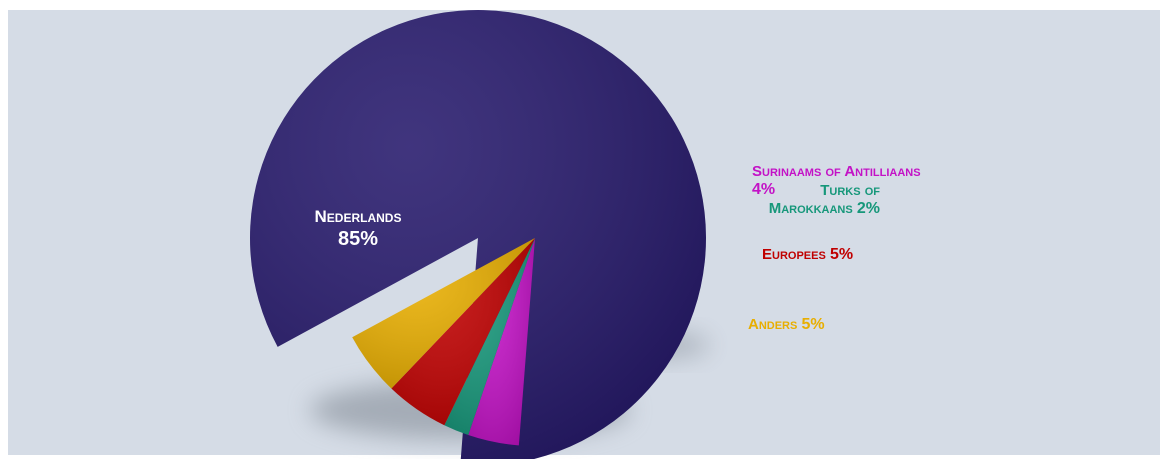 The image size is (1168, 459). What do you see at coordinates (842, 181) in the screenshot?
I see `slice-label: Surinaams of Antilliaans 4%` at bounding box center [842, 181].